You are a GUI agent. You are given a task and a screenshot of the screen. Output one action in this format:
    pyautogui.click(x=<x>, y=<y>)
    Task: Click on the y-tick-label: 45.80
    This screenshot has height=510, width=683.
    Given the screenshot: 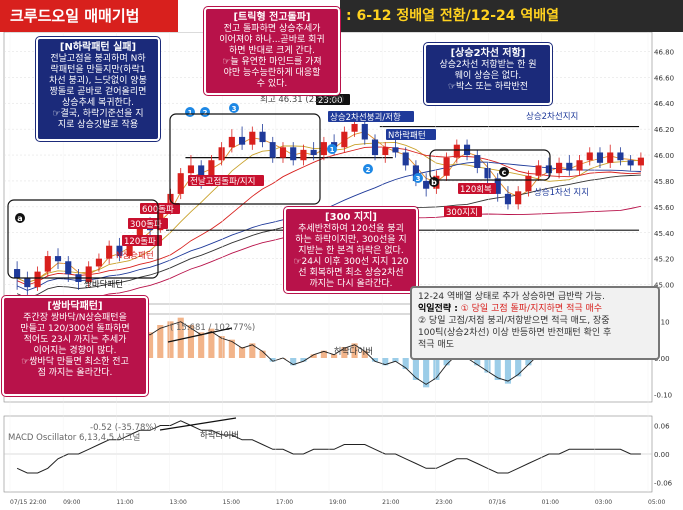 What is the action you would take?
    pyautogui.click(x=664, y=182)
    